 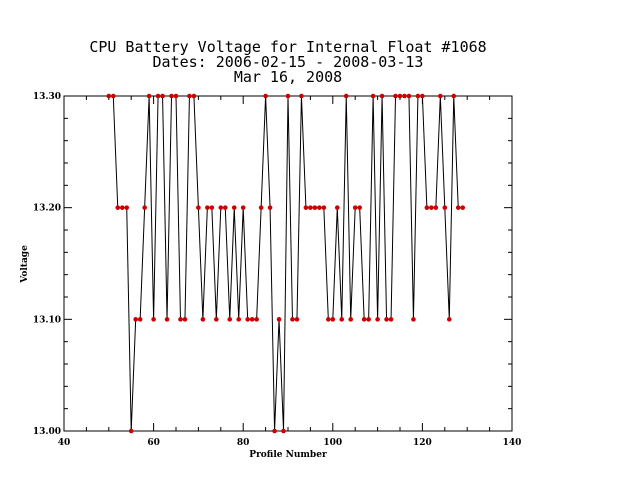 I want to click on x-tick-label: 40, so click(x=64, y=443).